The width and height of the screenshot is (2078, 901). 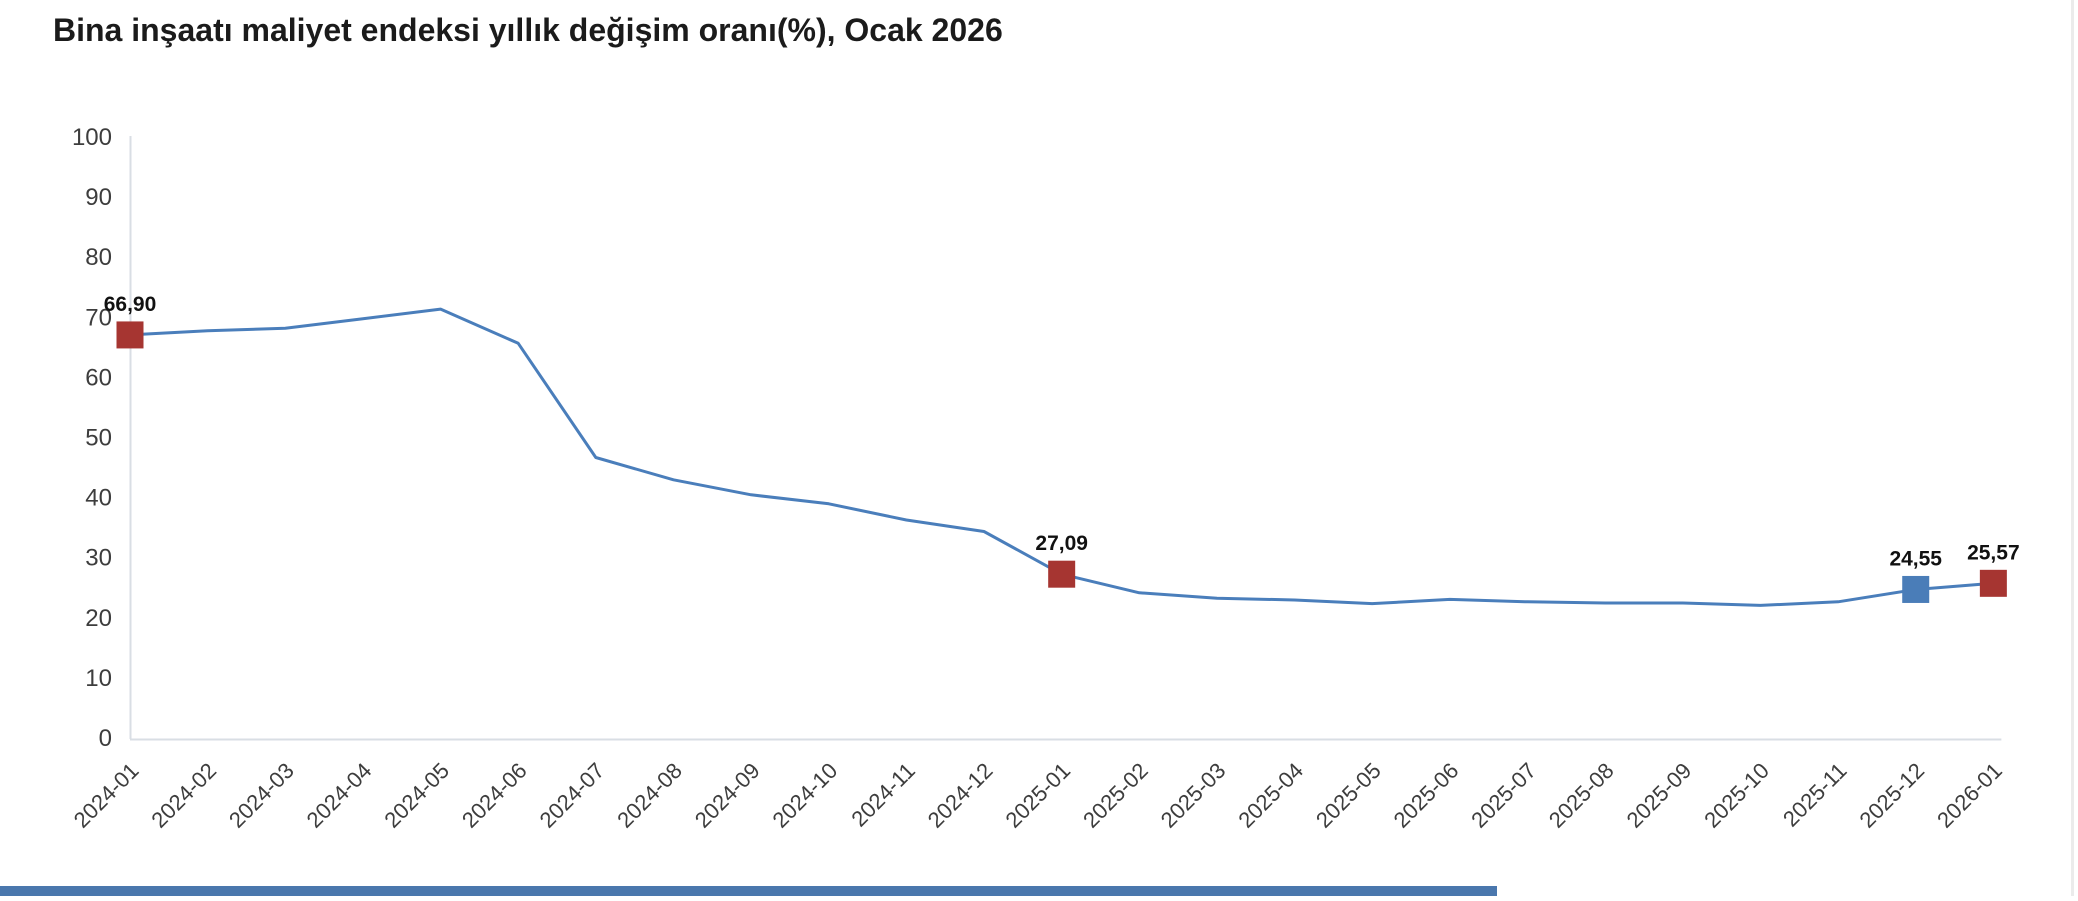 What do you see at coordinates (1969, 795) in the screenshot?
I see `x-axis-tick-label: 2026-01` at bounding box center [1969, 795].